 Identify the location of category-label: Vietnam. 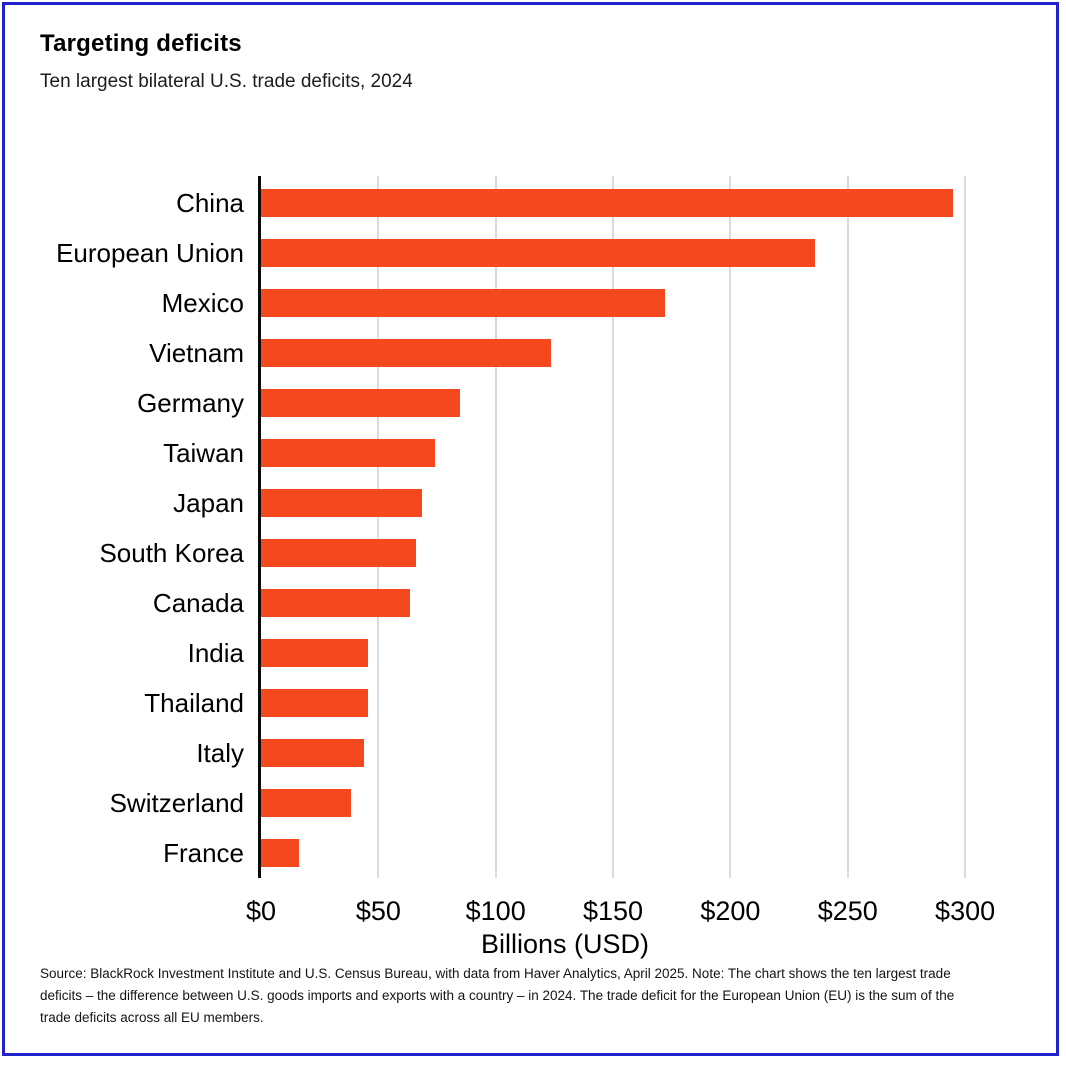
(196, 353).